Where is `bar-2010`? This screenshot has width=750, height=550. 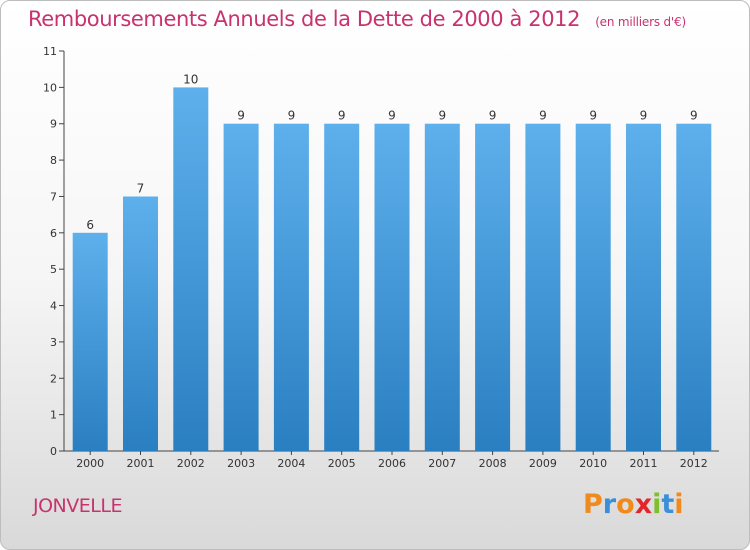 bar-2010 is located at coordinates (593, 287).